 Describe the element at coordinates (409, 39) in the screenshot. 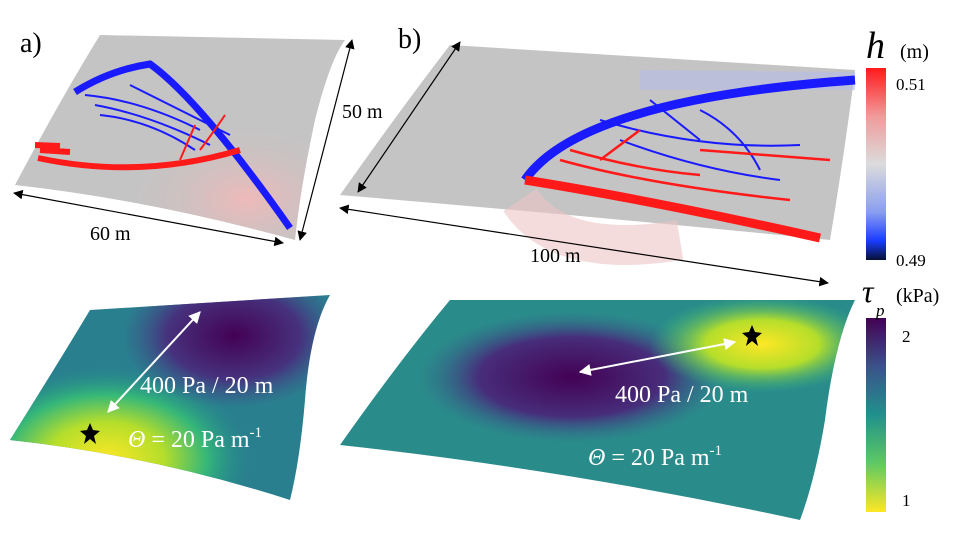

I see `panel-label: b)` at that location.